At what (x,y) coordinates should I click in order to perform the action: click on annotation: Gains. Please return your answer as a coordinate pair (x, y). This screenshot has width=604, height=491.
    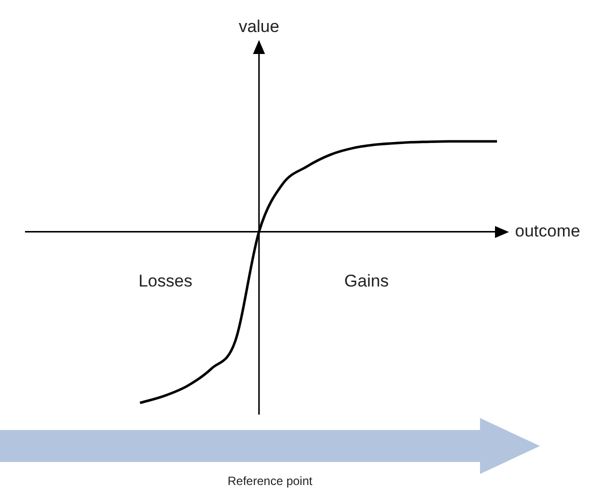
    Looking at the image, I should click on (366, 280).